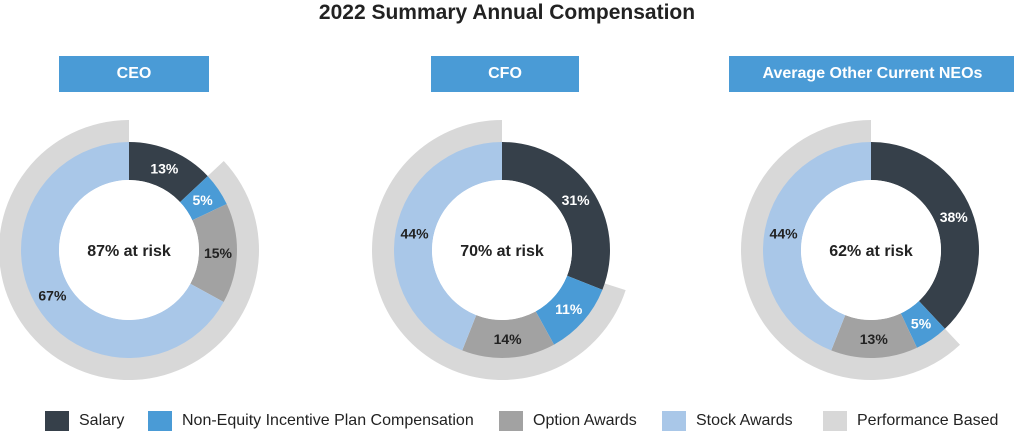 Image resolution: width=1014 pixels, height=435 pixels. Describe the element at coordinates (508, 339) in the screenshot. I see `slice-label-option-awards: 14%` at that location.